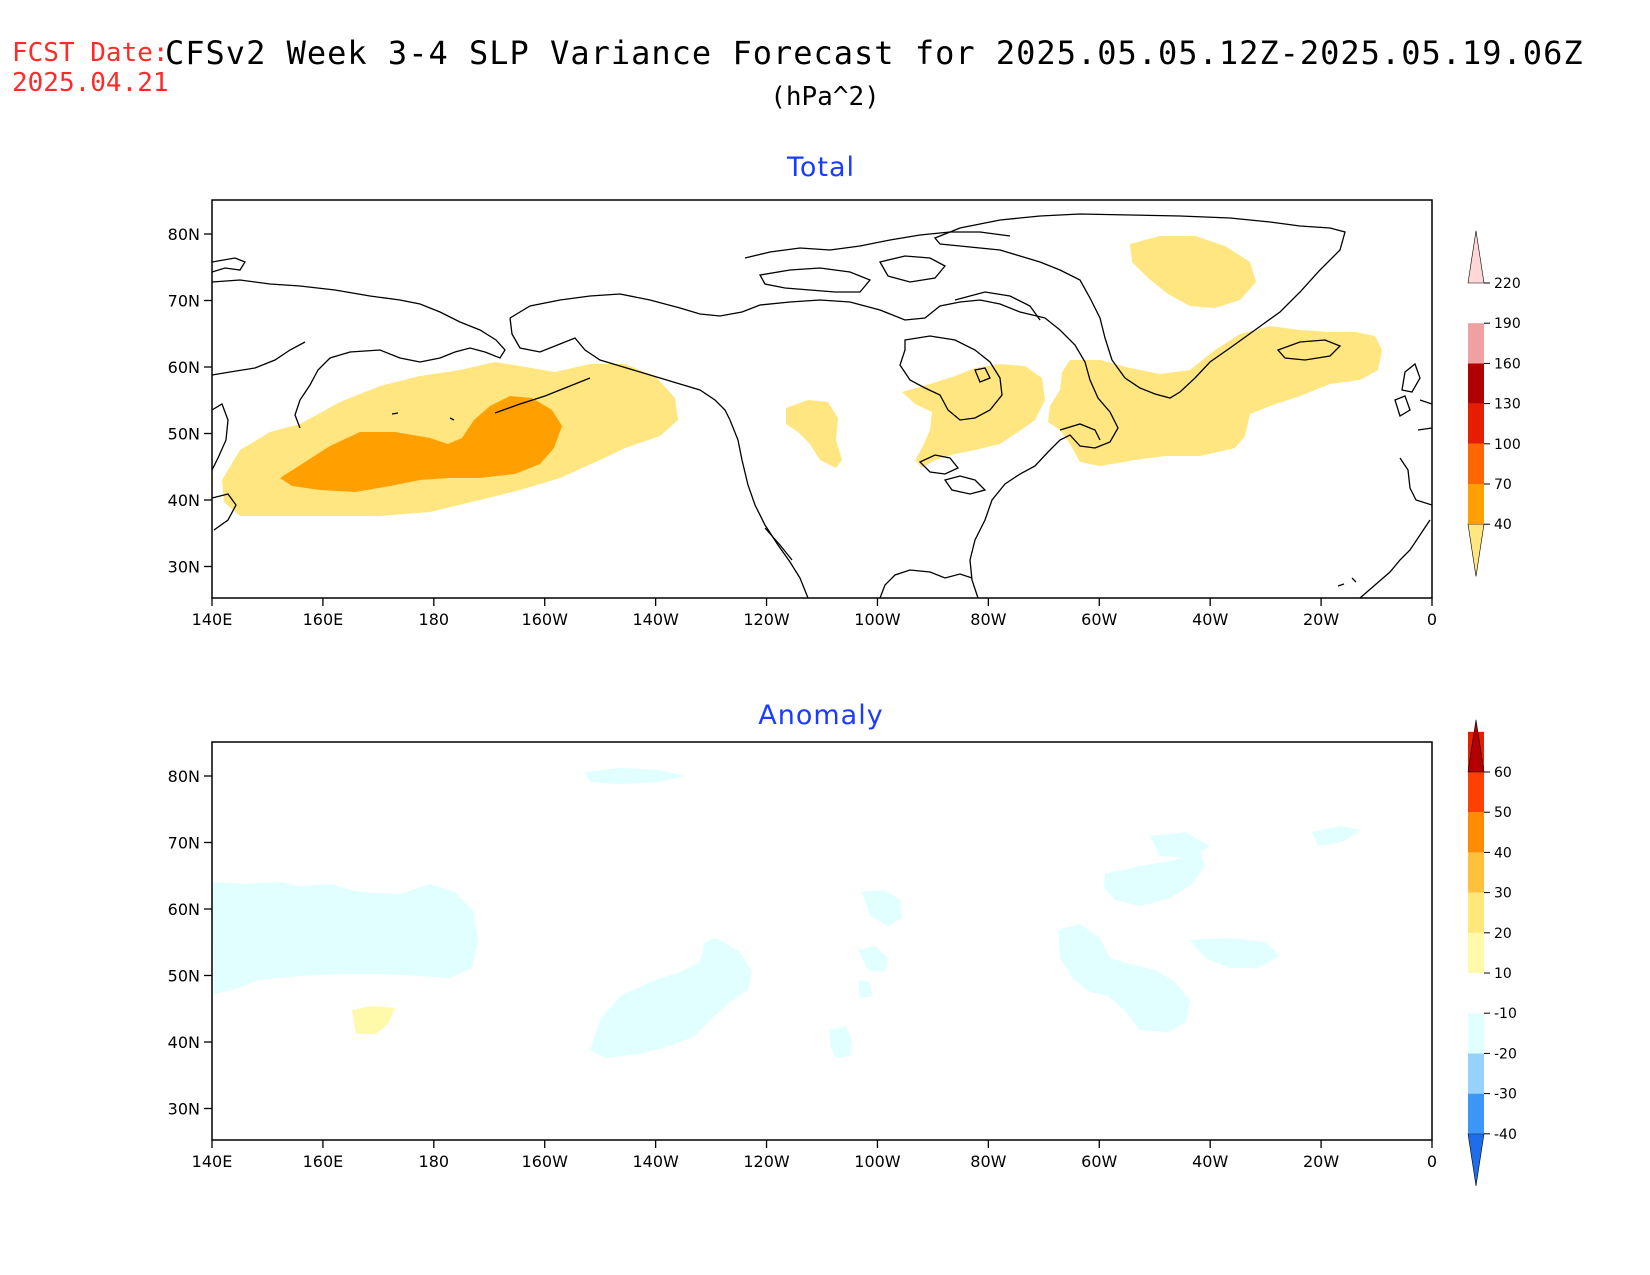 This screenshot has height=1275, width=1650. I want to click on lon-tick-label: 40W, so click(1210, 1161).